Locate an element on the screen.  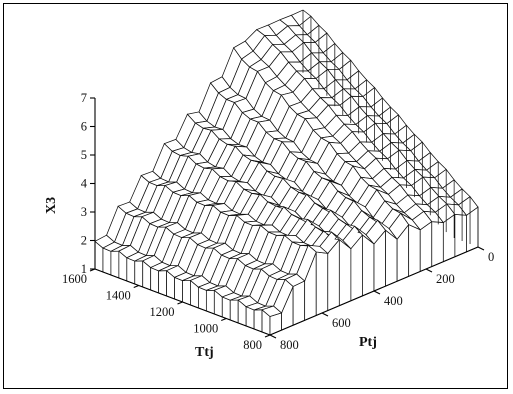
y-tick-label: 800 is located at coordinates (289, 345).